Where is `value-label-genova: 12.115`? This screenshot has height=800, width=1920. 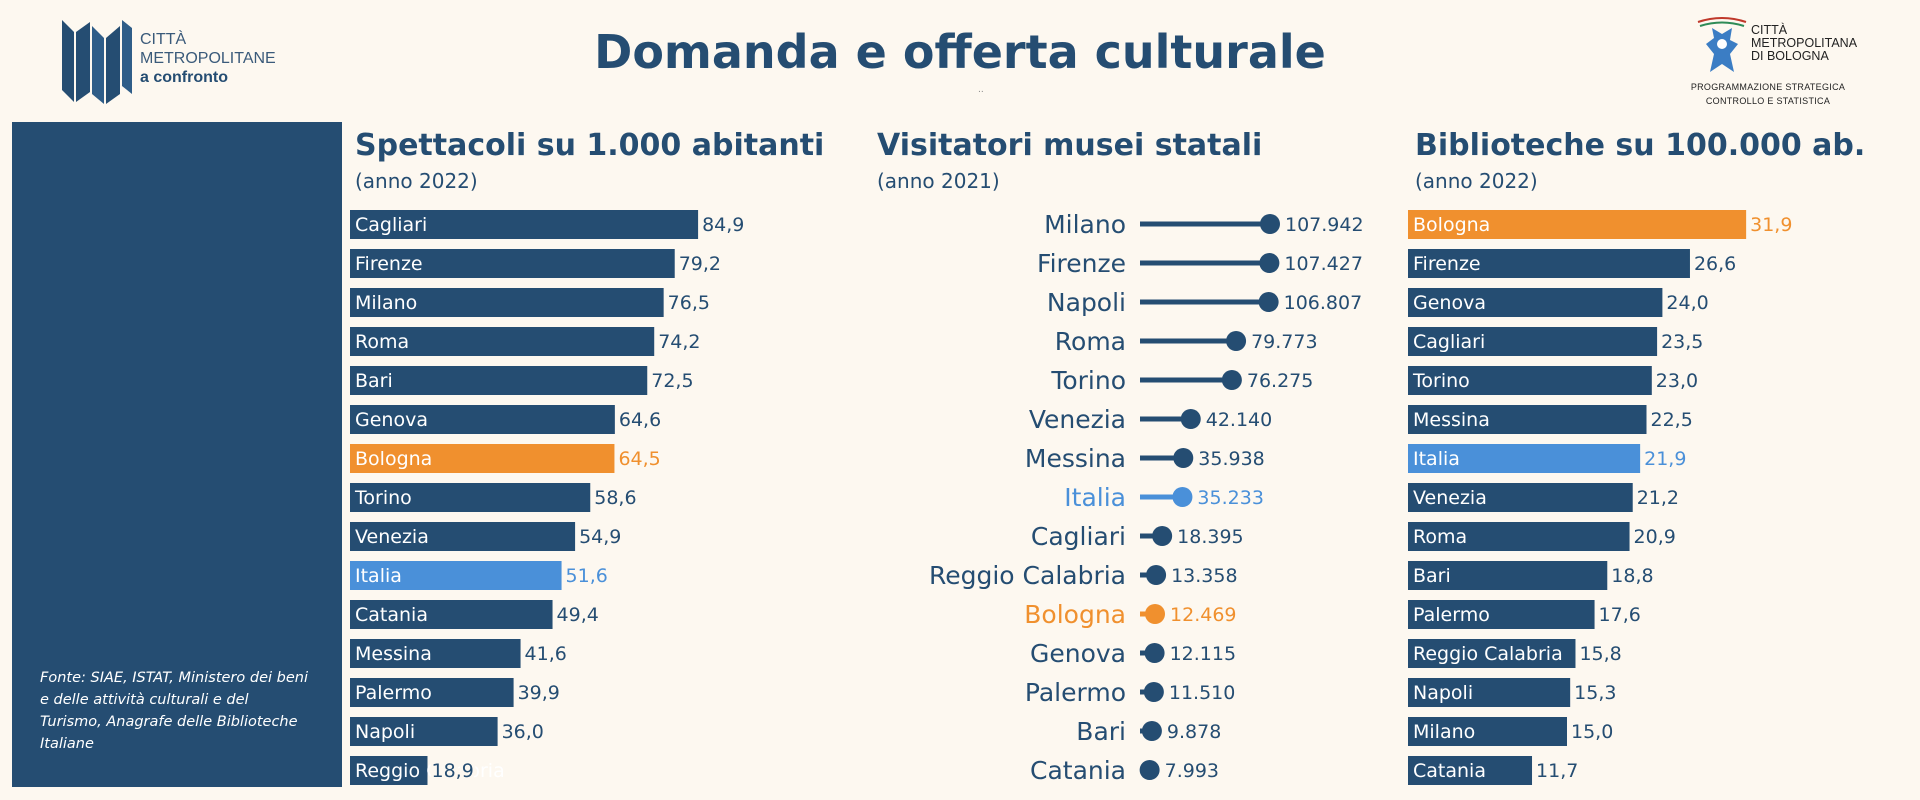
value-label-genova: 12.115 is located at coordinates (1203, 654).